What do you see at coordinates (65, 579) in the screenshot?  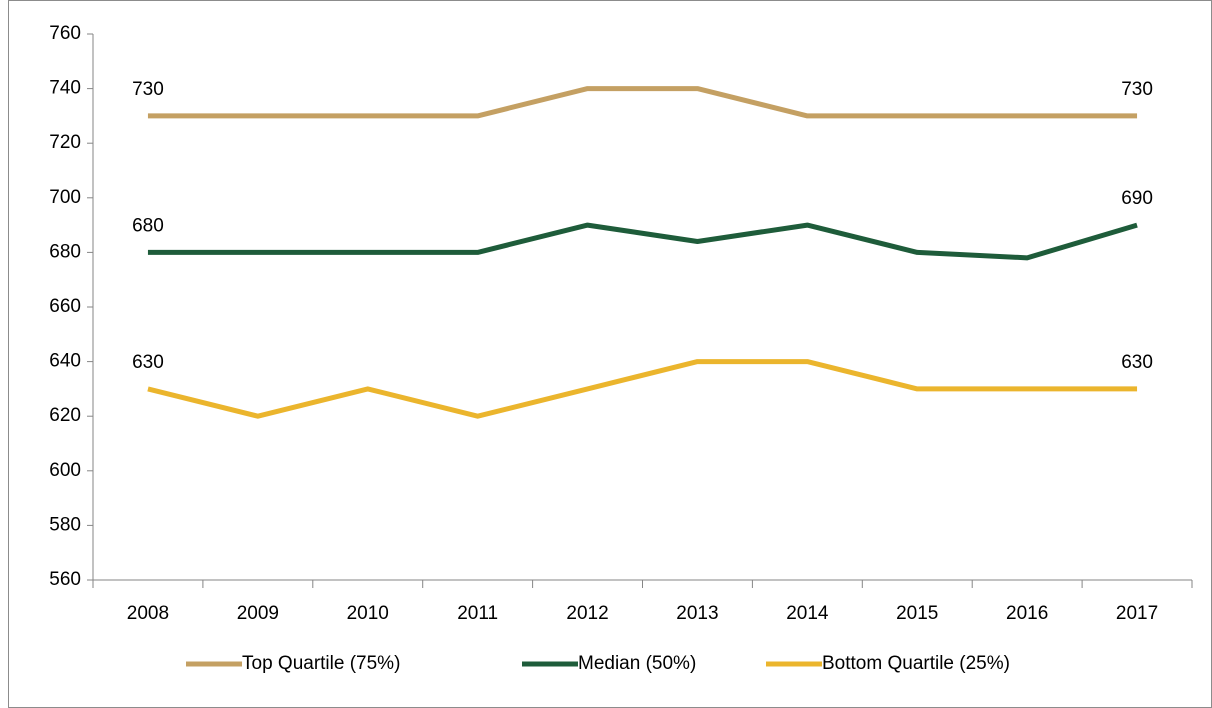 I see `y-tick-label: 560` at bounding box center [65, 579].